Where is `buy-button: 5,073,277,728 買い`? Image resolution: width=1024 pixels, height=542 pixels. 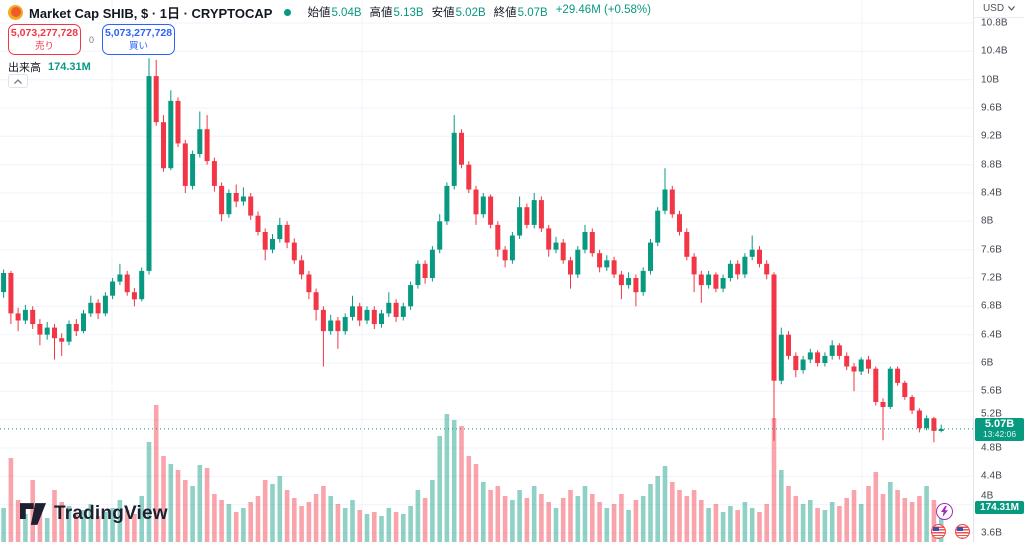 buy-button: 5,073,277,728 買い is located at coordinates (139, 39).